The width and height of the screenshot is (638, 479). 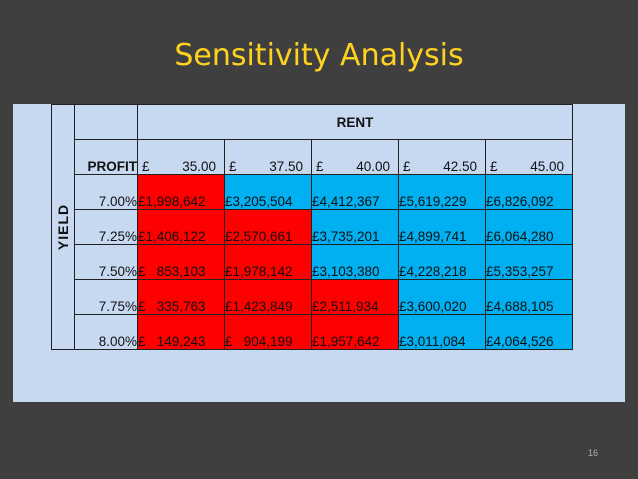 What do you see at coordinates (268, 157) in the screenshot?
I see `rent-value-cell: £37.50` at bounding box center [268, 157].